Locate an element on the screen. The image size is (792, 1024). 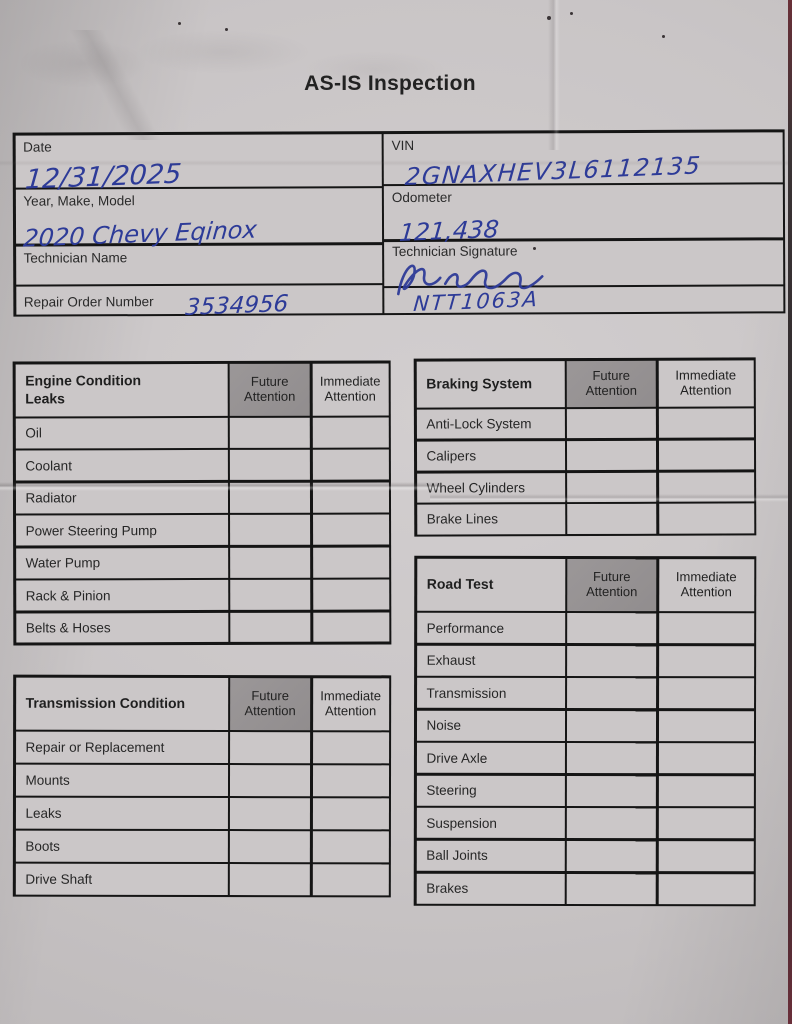
date-handwritten-value: 12/31/2025 is located at coordinates (103, 177).